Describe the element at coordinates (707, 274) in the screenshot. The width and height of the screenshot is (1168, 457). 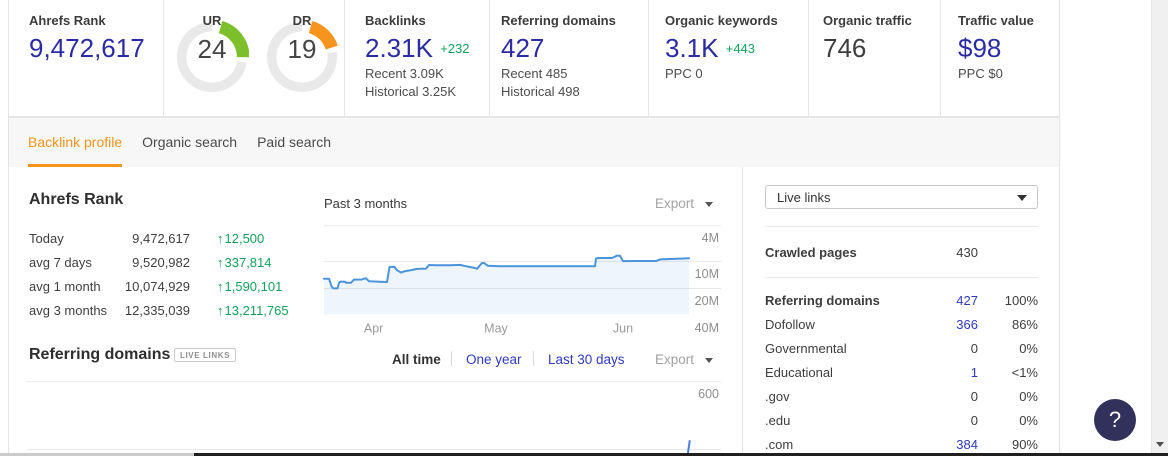
I see `svg-text: 10M` at that location.